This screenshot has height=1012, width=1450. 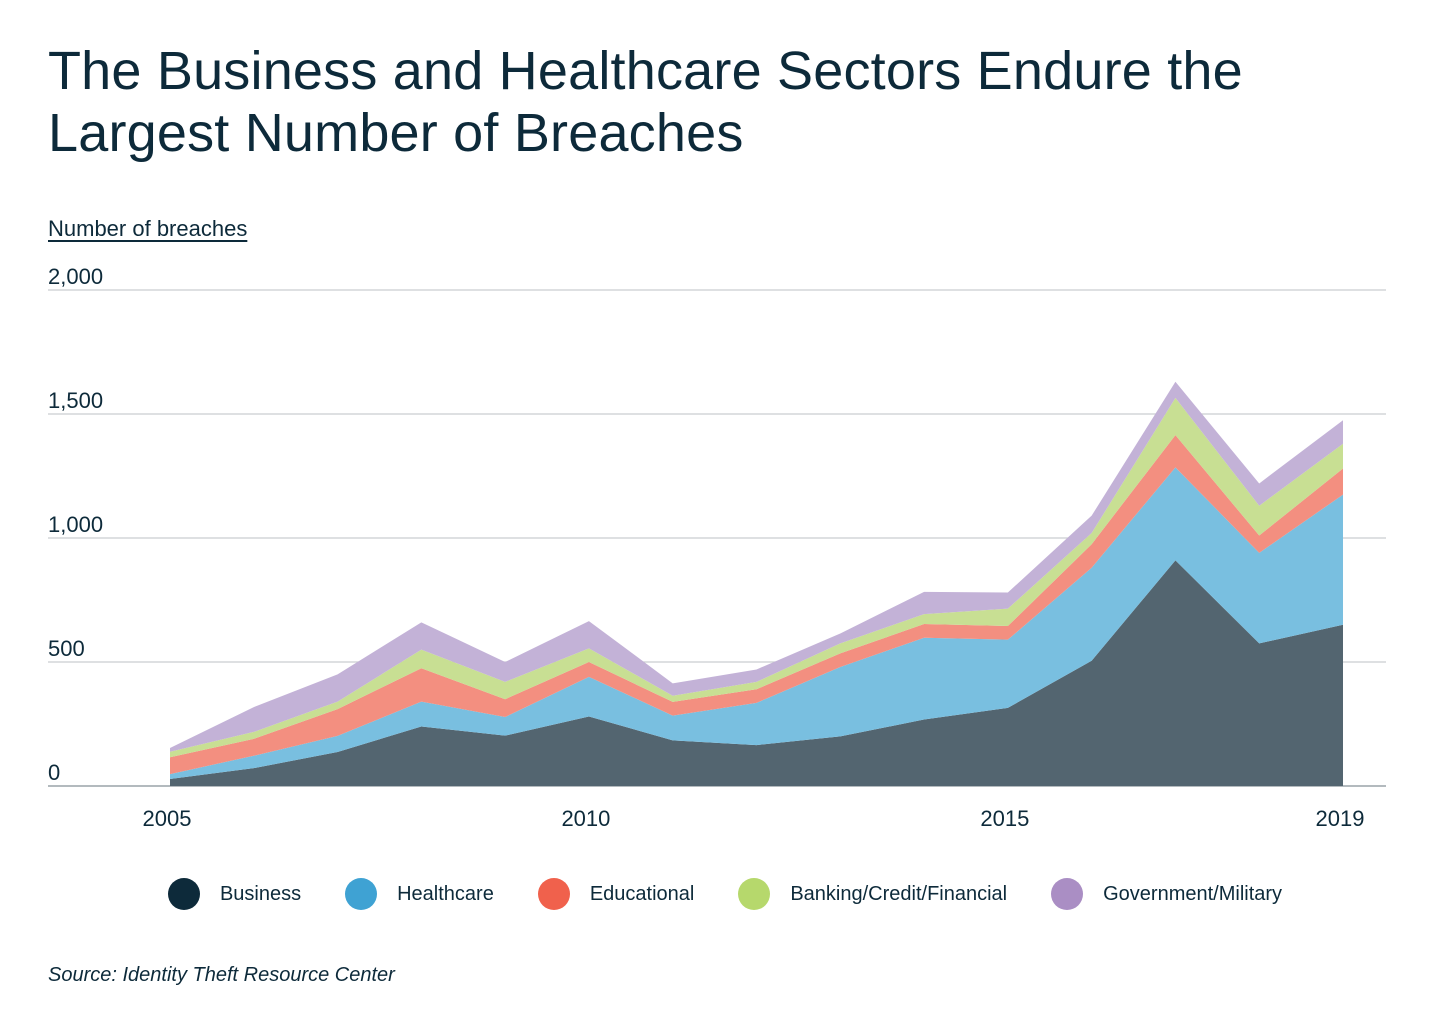 I want to click on y-axis-label: Number of breaches, so click(x=148, y=228).